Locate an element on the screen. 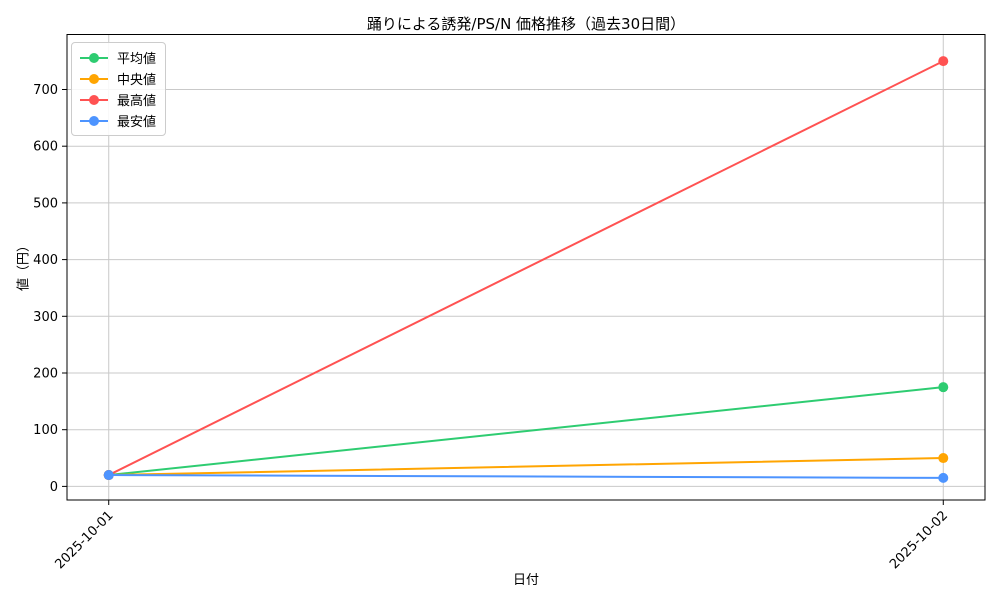 The height and width of the screenshot is (600, 1000). legend-label: 平均値 is located at coordinates (137, 59).